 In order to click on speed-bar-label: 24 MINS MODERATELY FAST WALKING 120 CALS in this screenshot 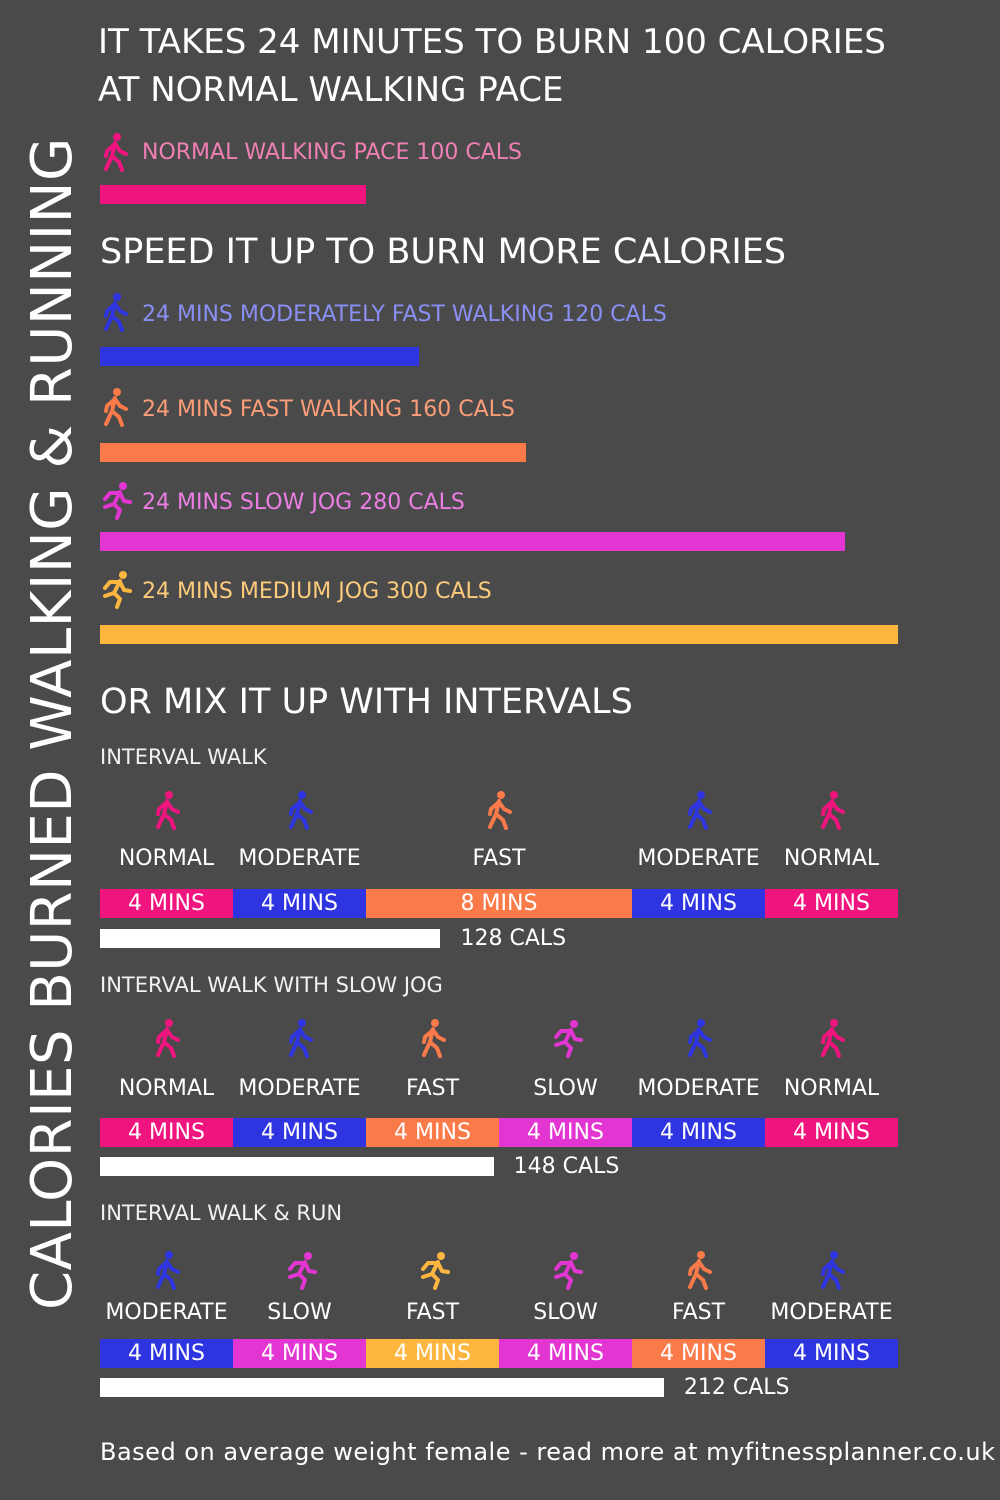, I will do `click(404, 314)`.